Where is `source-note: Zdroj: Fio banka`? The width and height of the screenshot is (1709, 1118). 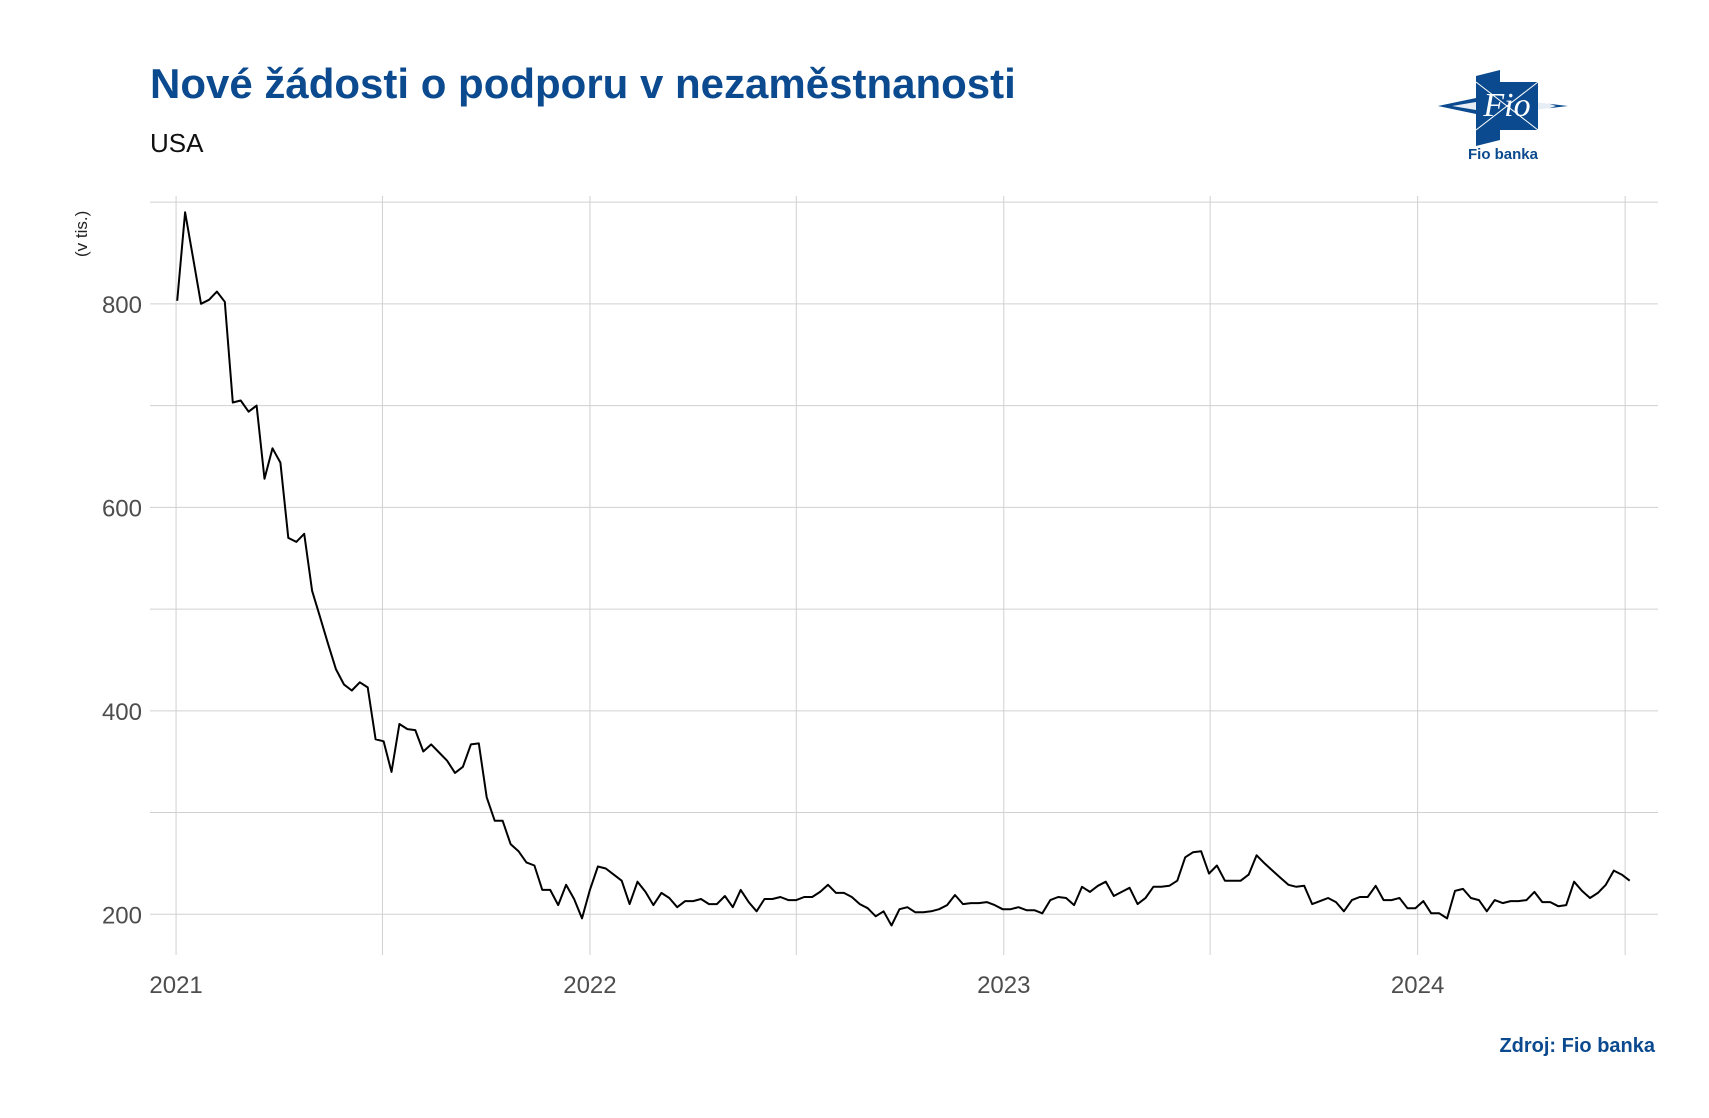 source-note: Zdroj: Fio banka is located at coordinates (1577, 1046).